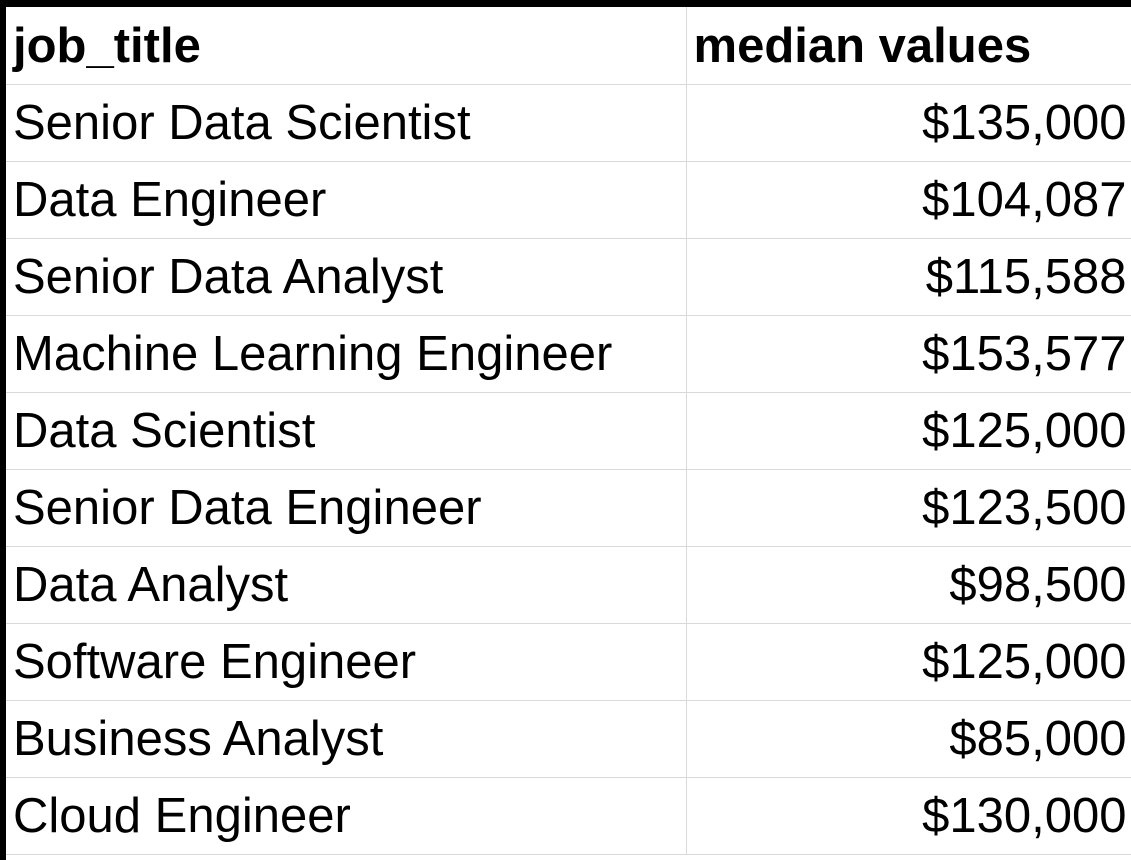 The width and height of the screenshot is (1131, 860). What do you see at coordinates (908, 46) in the screenshot?
I see `header-cell-median-values: median values` at bounding box center [908, 46].